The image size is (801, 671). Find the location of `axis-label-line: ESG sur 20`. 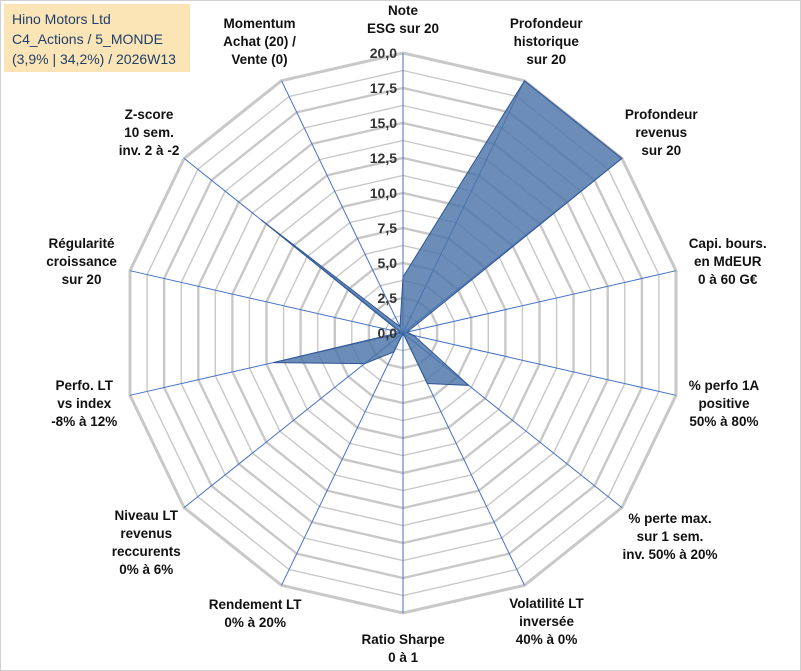

axis-label-line: ESG sur 20 is located at coordinates (403, 28).